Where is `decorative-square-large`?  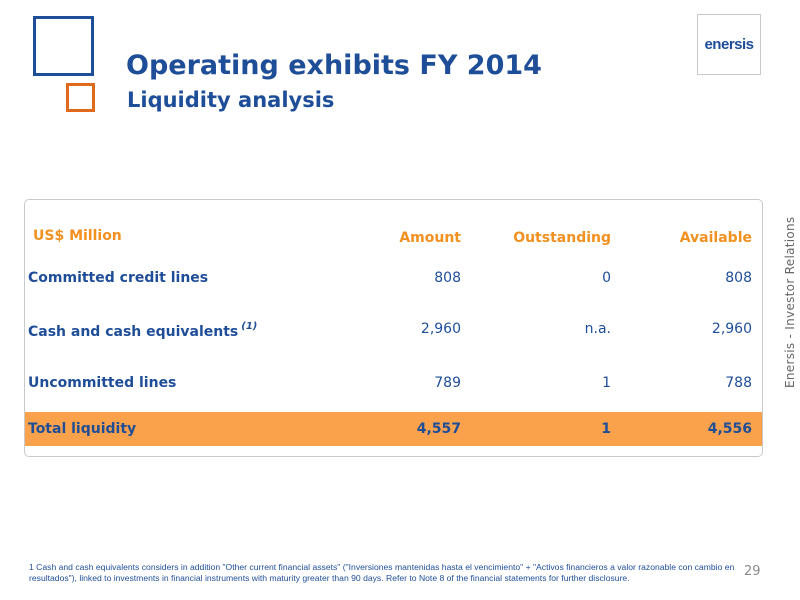
decorative-square-large is located at coordinates (63, 46).